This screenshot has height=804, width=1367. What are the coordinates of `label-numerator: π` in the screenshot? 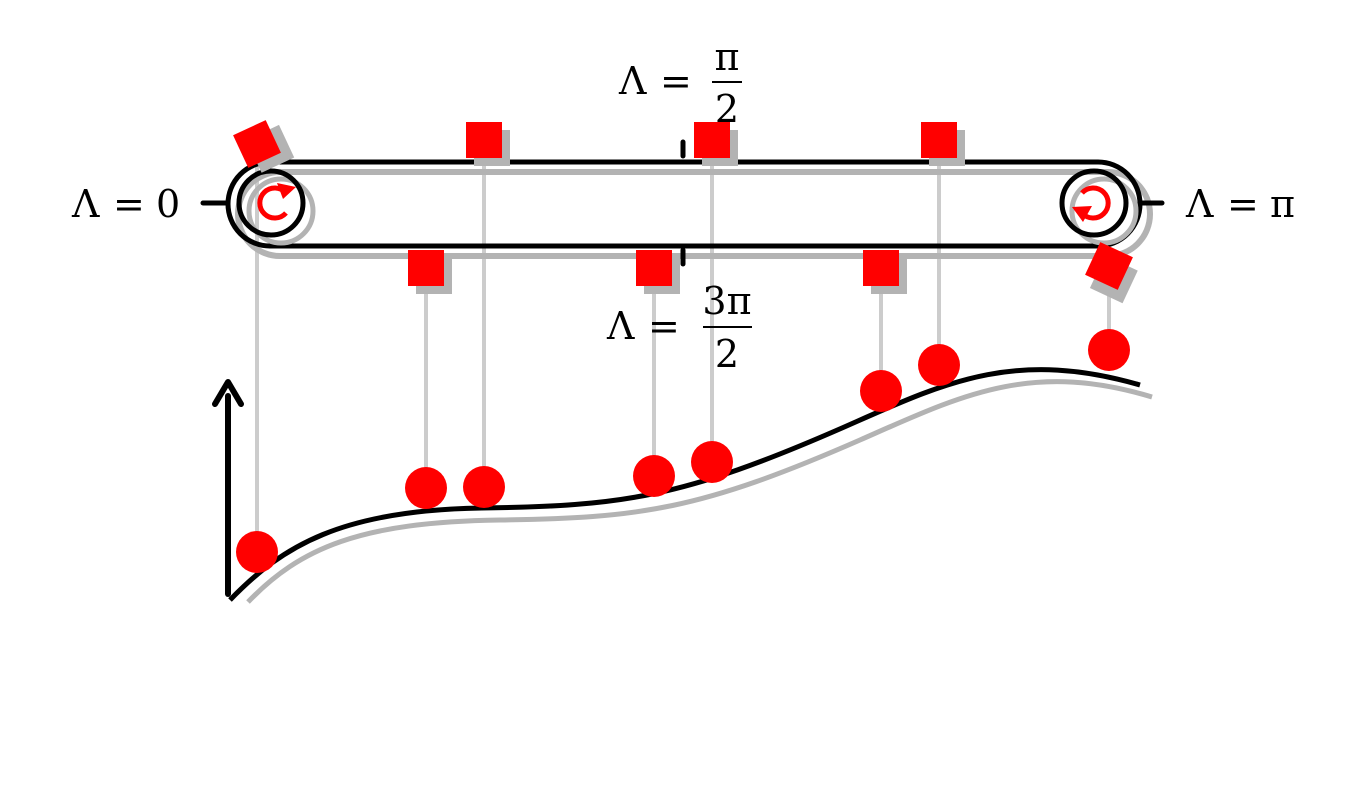 It's located at (727, 57).